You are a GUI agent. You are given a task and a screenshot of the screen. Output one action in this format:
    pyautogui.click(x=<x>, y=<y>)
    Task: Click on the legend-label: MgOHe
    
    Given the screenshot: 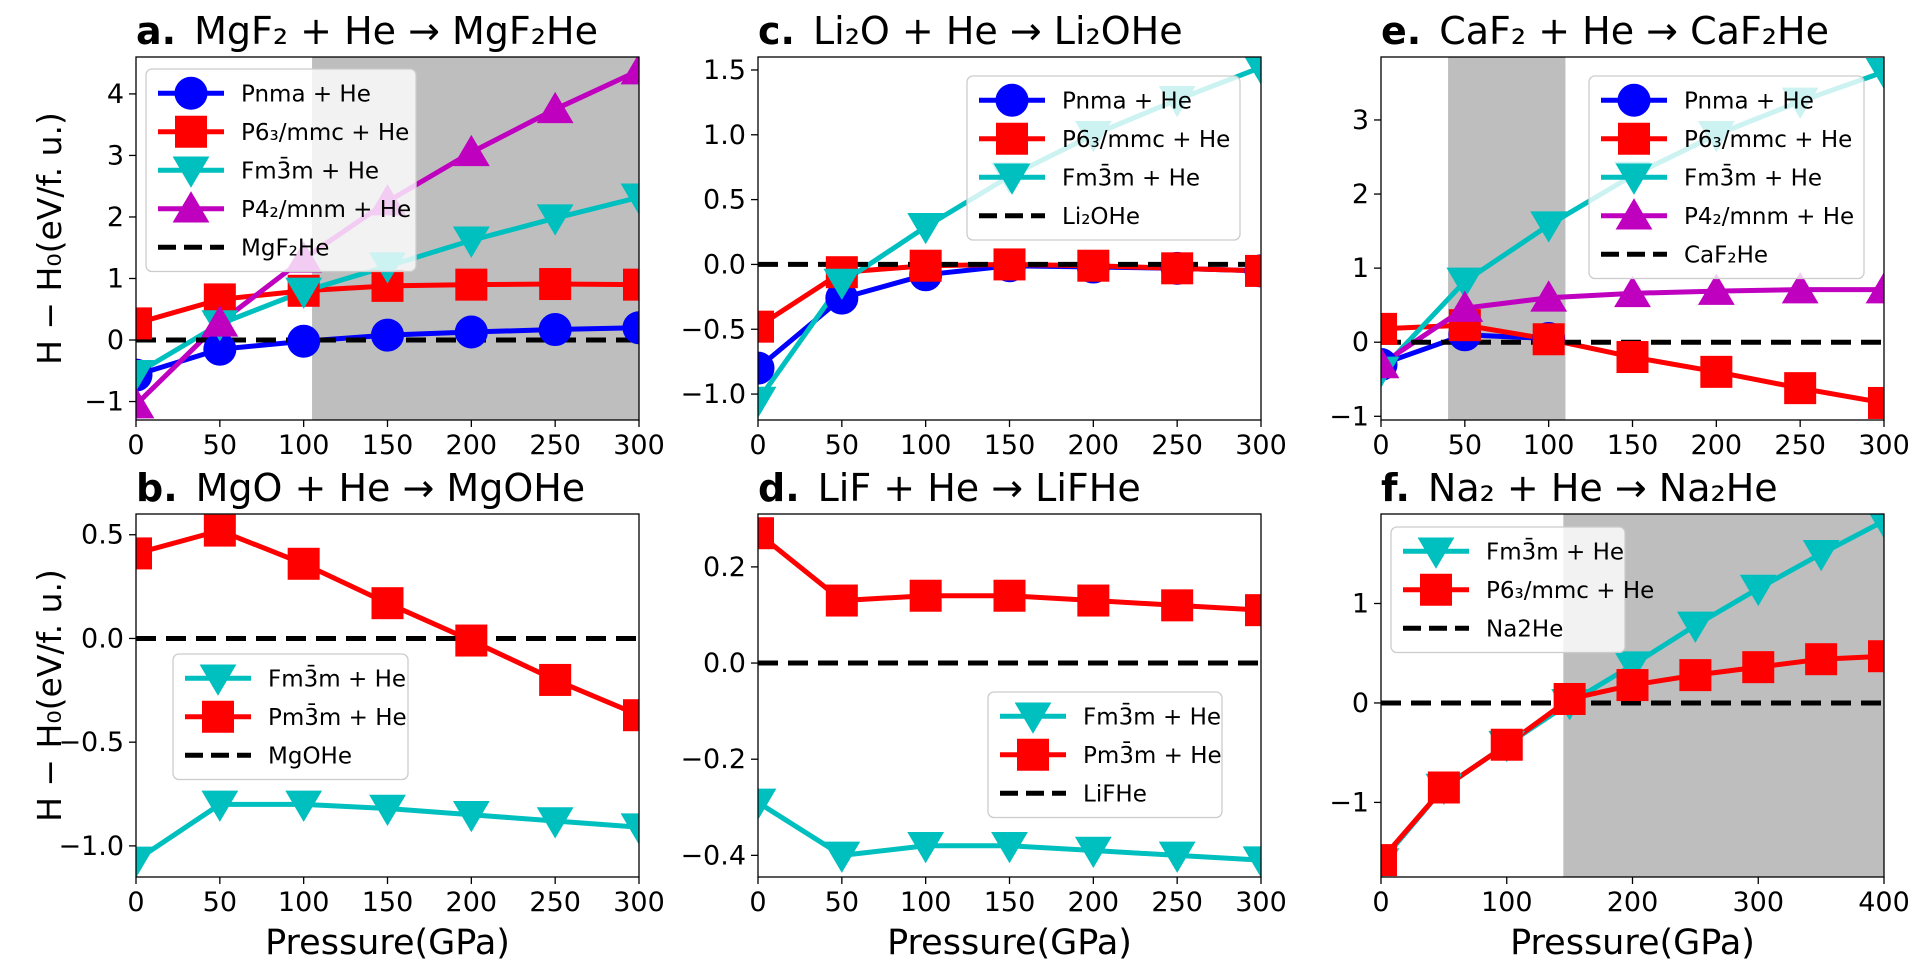 What is the action you would take?
    pyautogui.click(x=310, y=756)
    